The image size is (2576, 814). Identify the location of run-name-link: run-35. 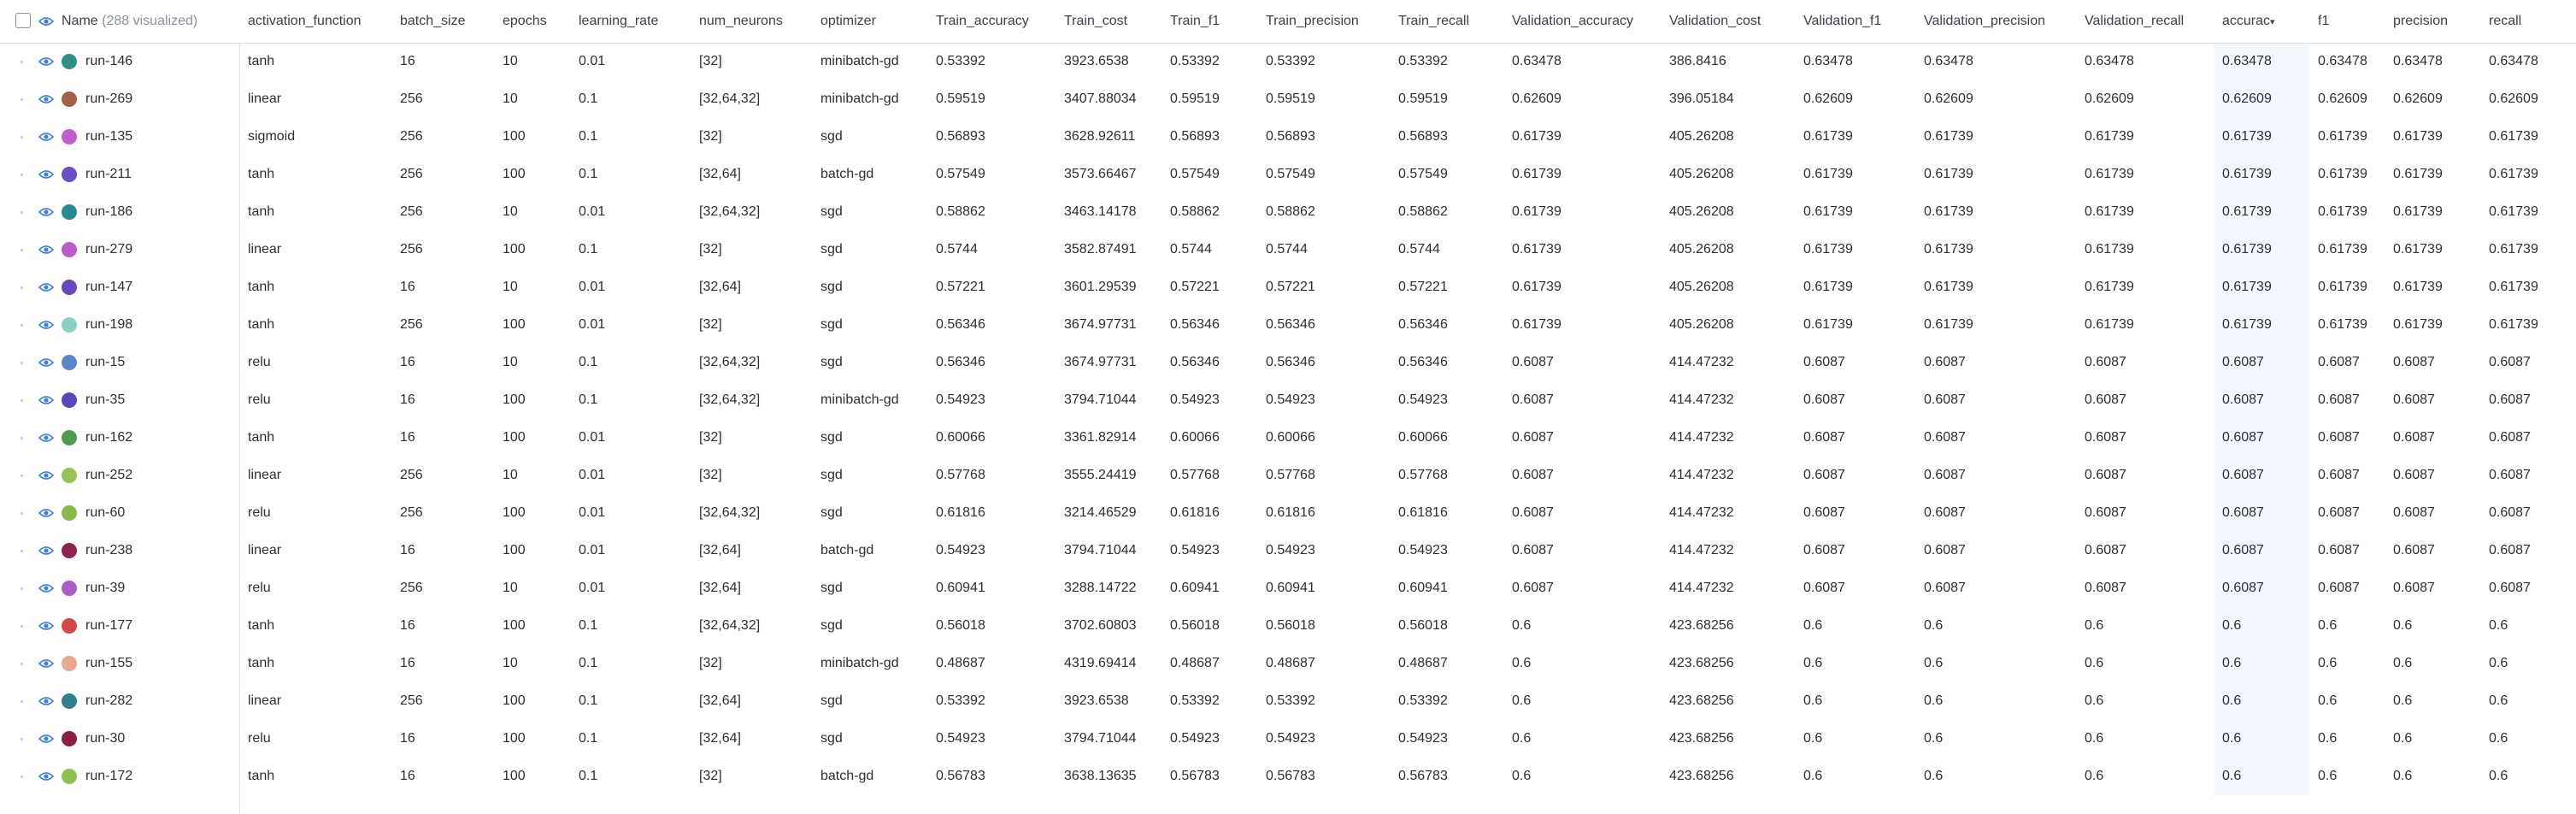
(105, 399).